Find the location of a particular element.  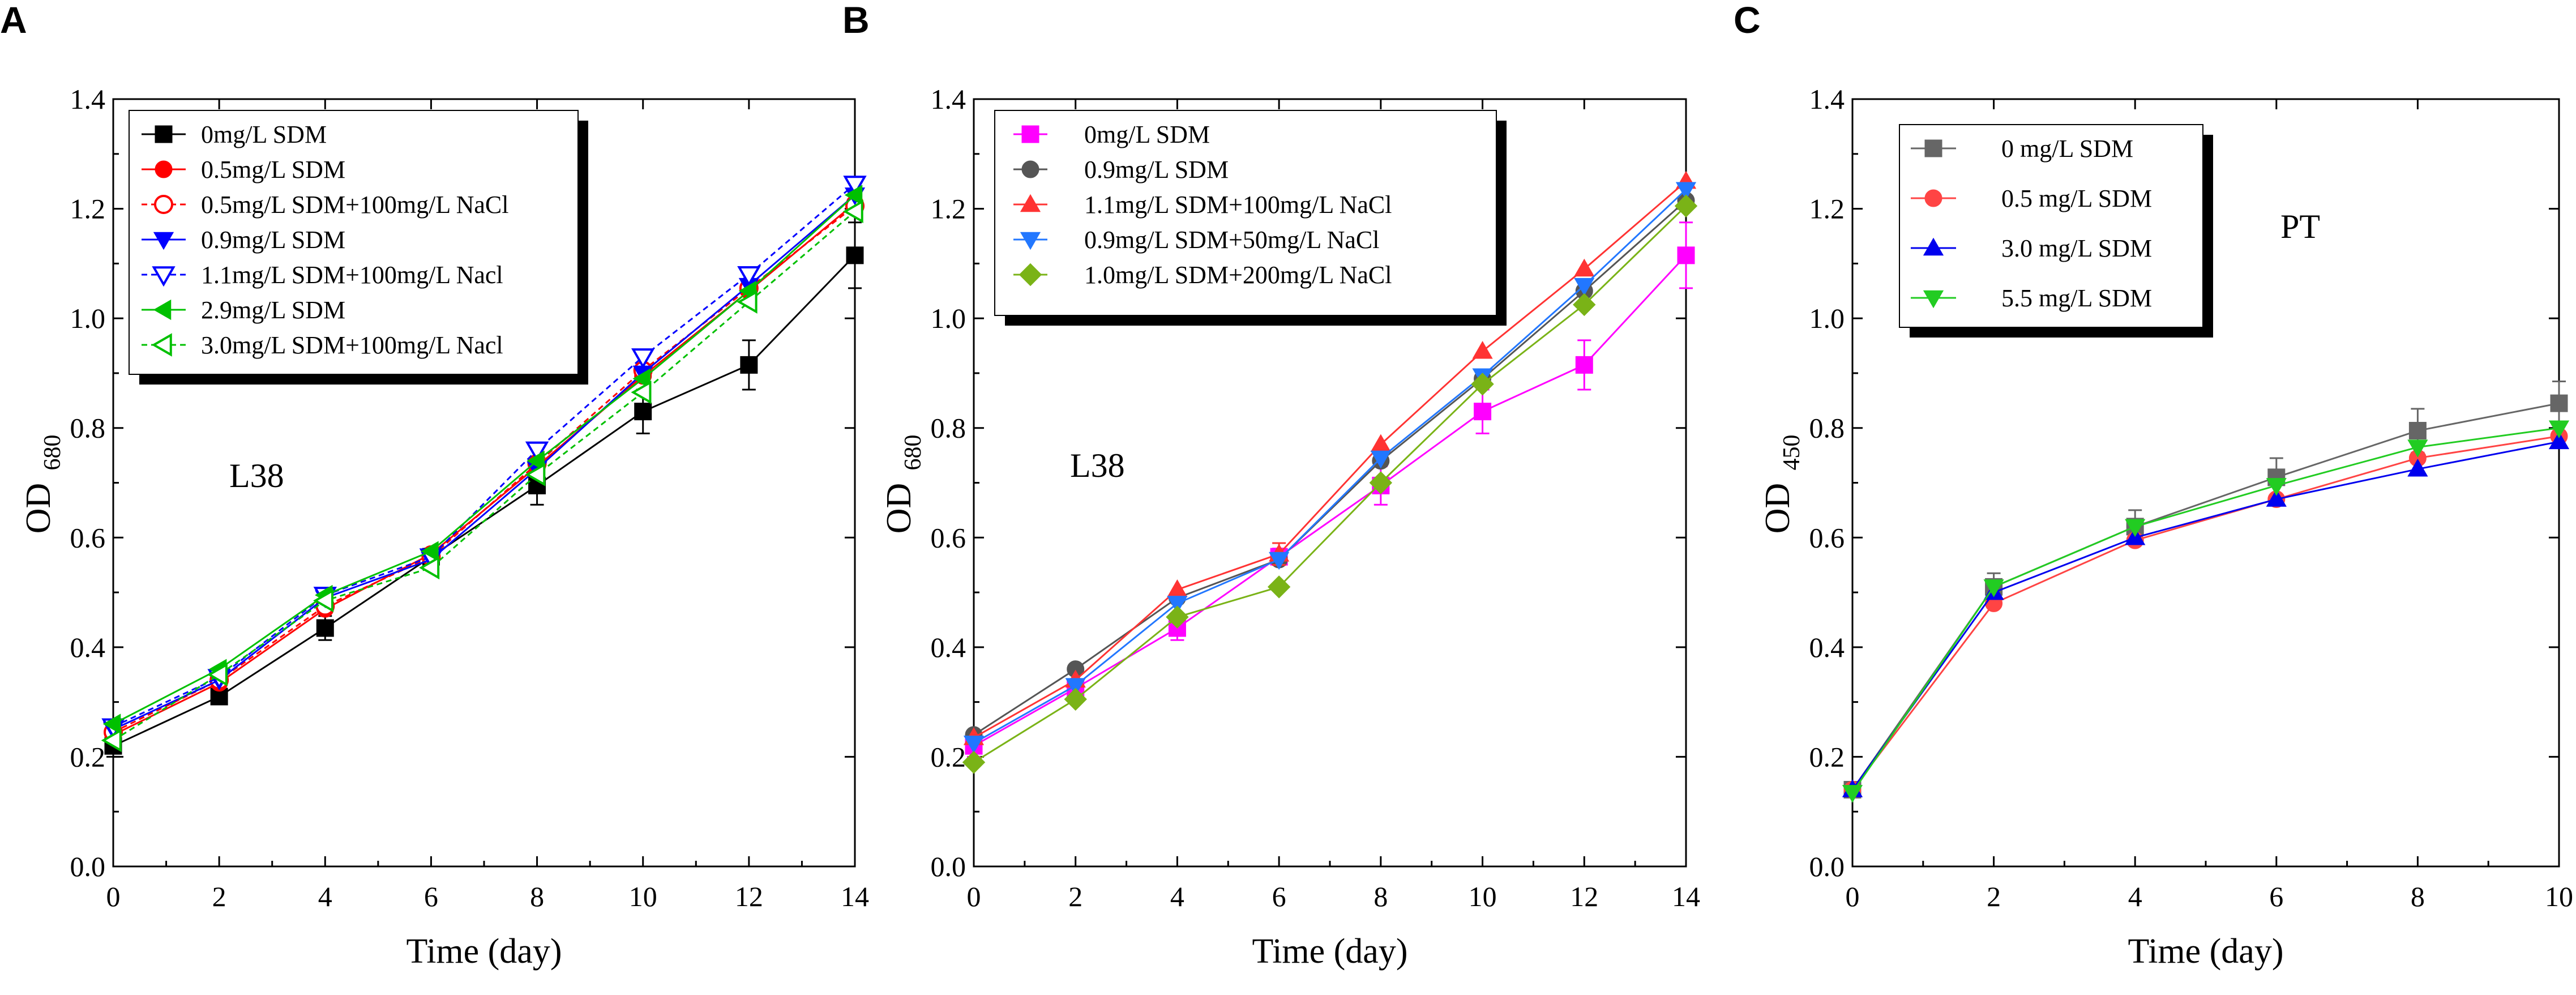

x-tick-label: 4 is located at coordinates (1177, 896).